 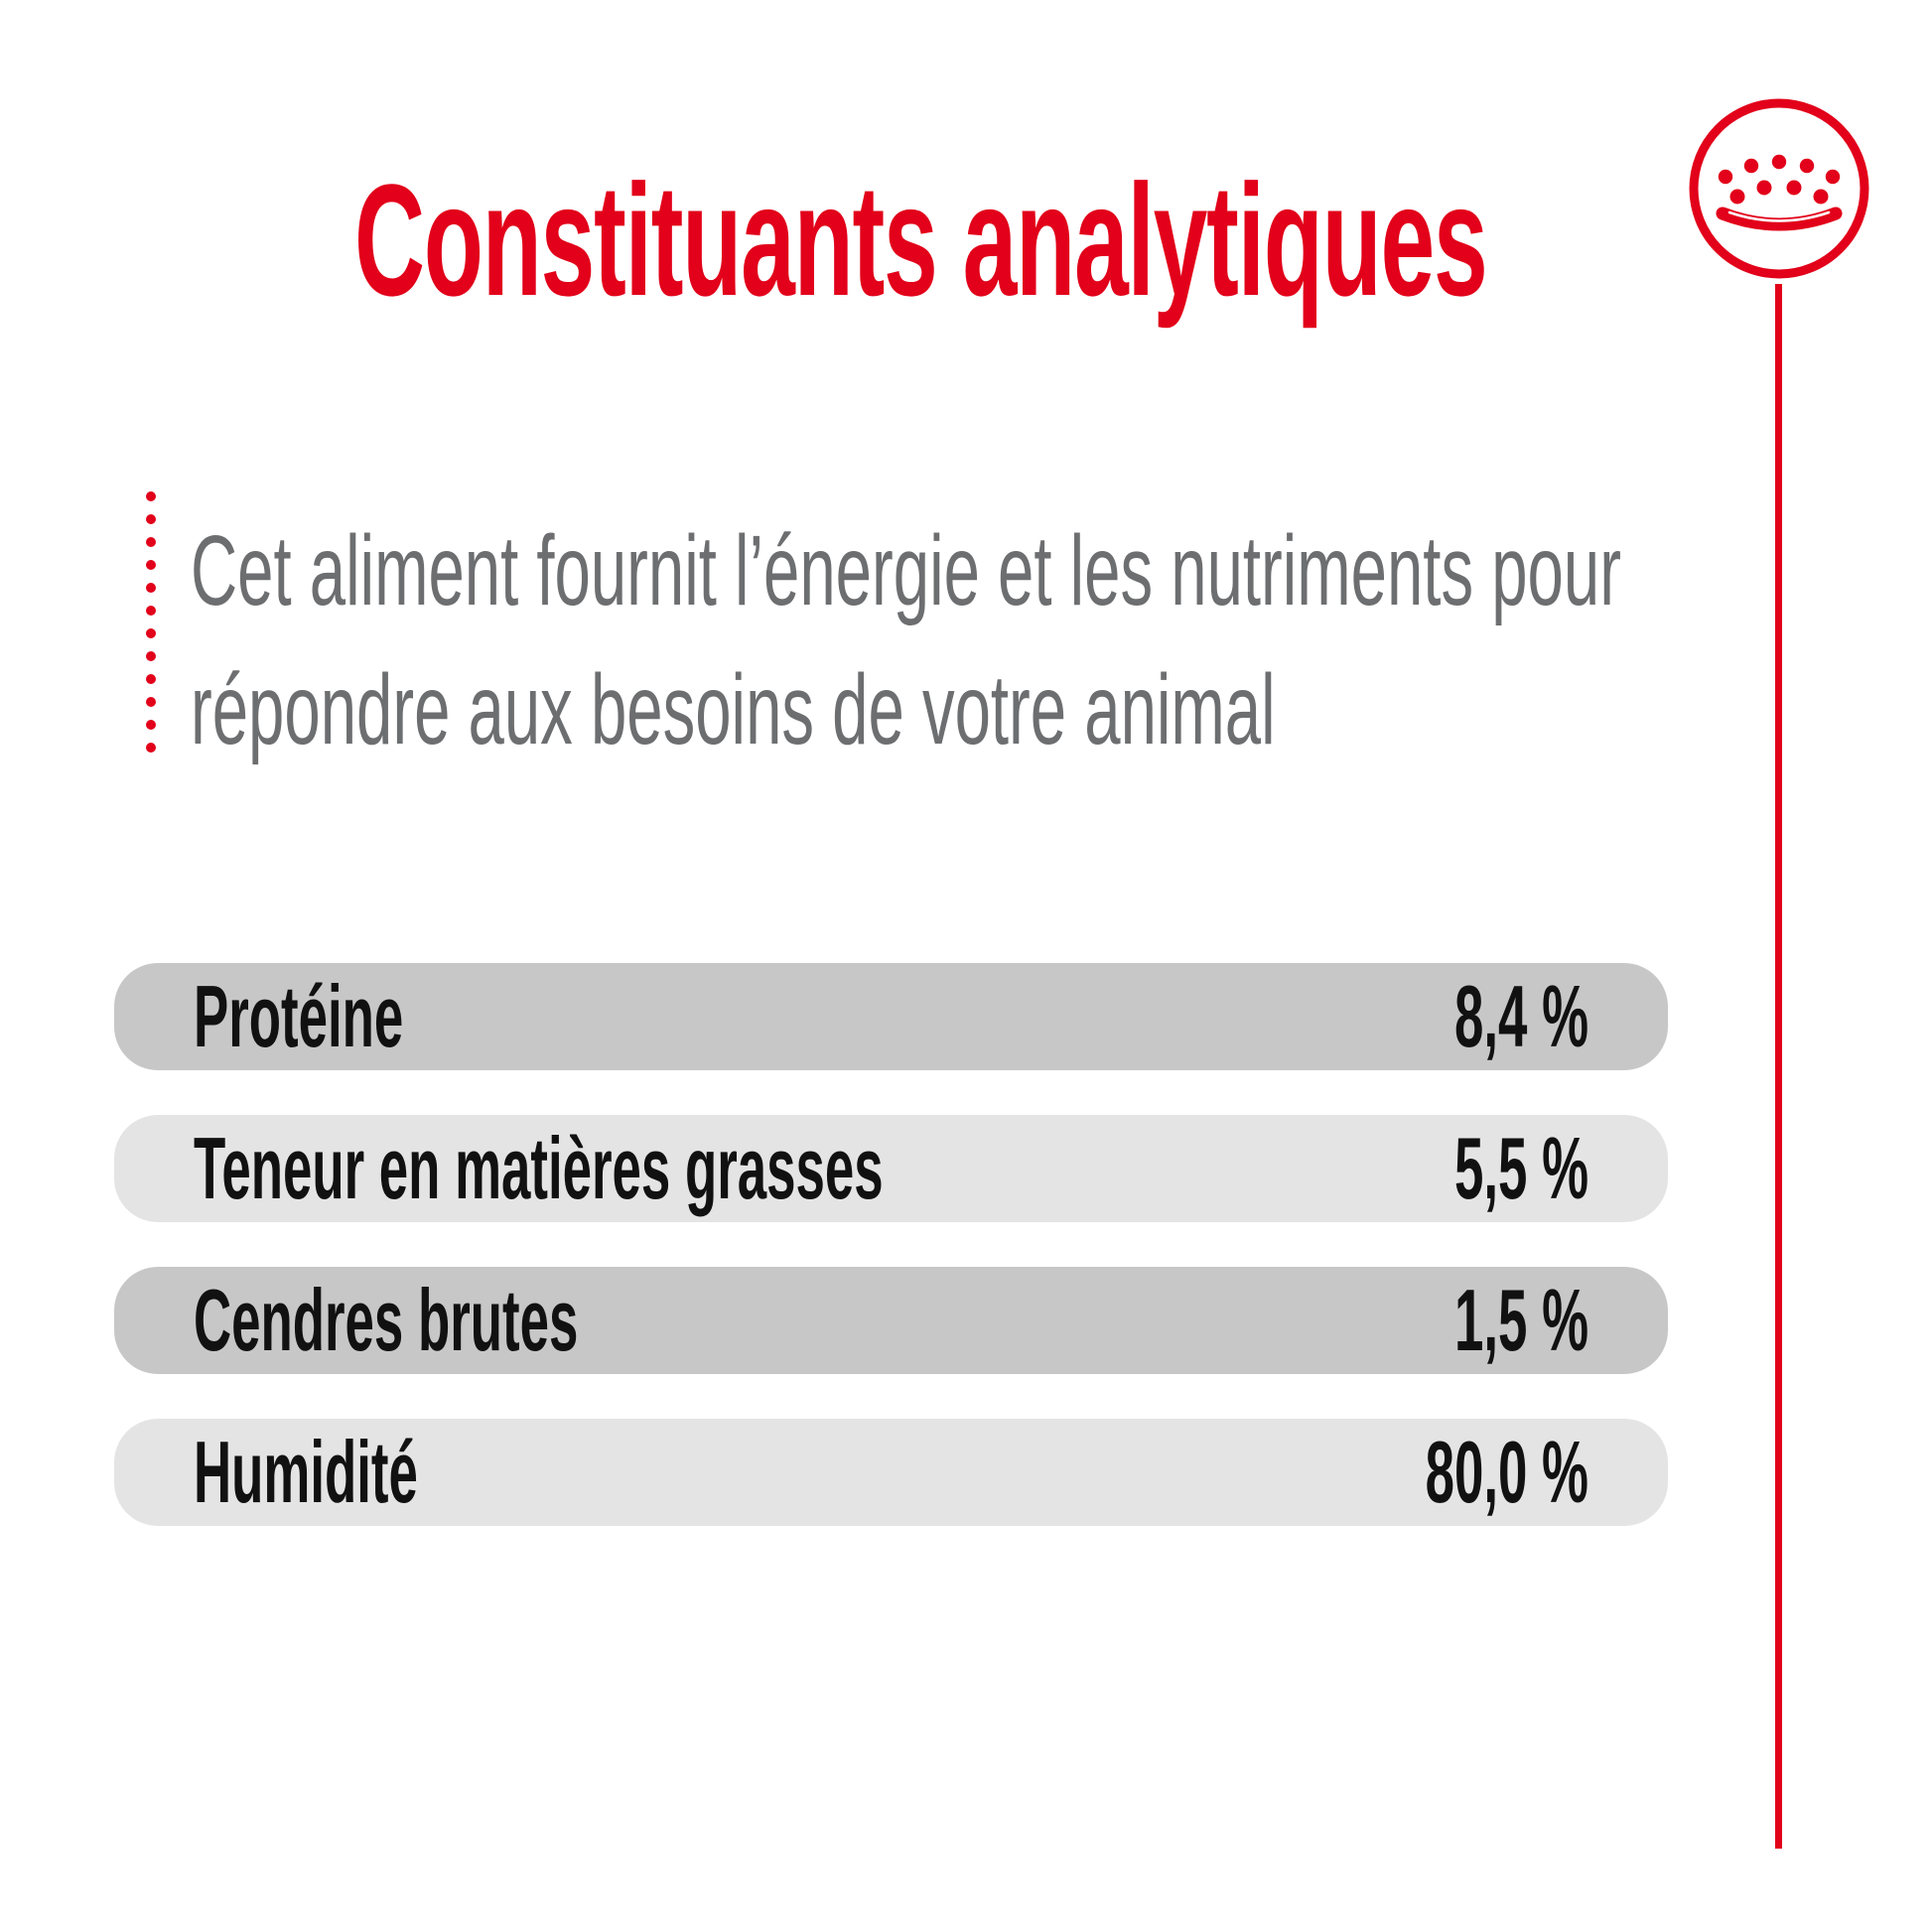 What do you see at coordinates (306, 1472) in the screenshot?
I see `row-label: Humidité` at bounding box center [306, 1472].